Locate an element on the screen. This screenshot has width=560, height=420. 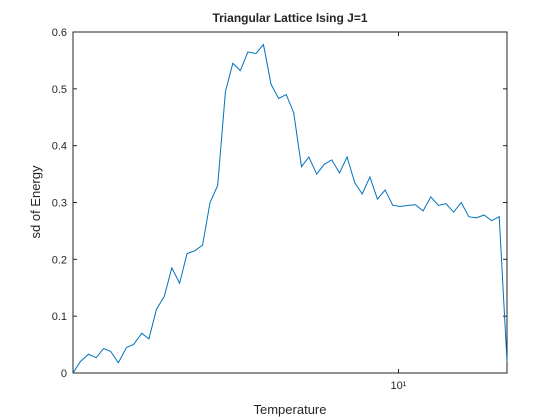
y-tick-label: 0.2 is located at coordinates (59, 260).